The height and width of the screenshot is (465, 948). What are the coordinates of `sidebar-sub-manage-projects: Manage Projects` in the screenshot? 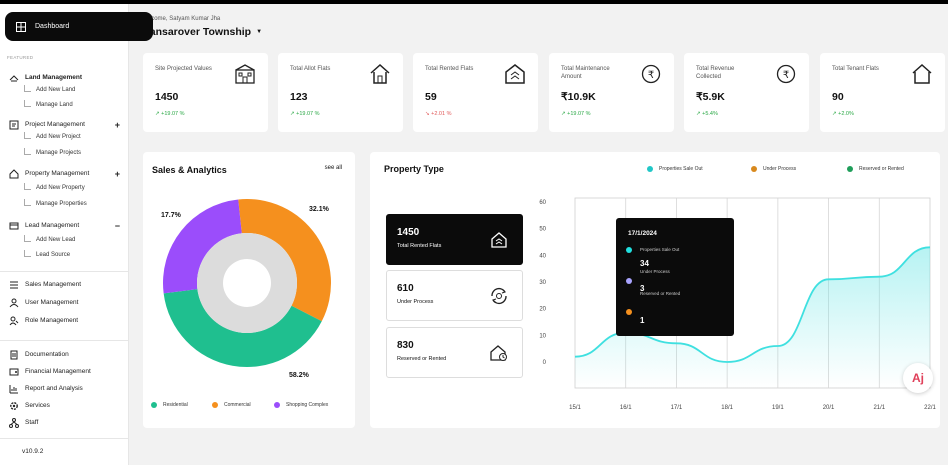 It's located at (53, 151).